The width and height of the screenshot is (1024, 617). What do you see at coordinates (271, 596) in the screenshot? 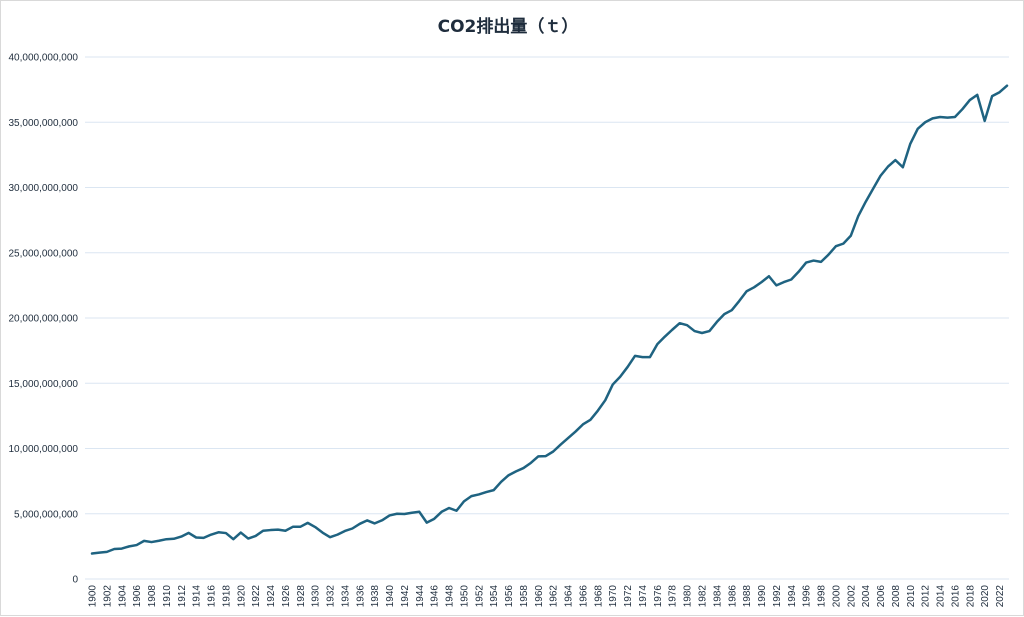
I see `x-tick-label: 1924` at bounding box center [271, 596].